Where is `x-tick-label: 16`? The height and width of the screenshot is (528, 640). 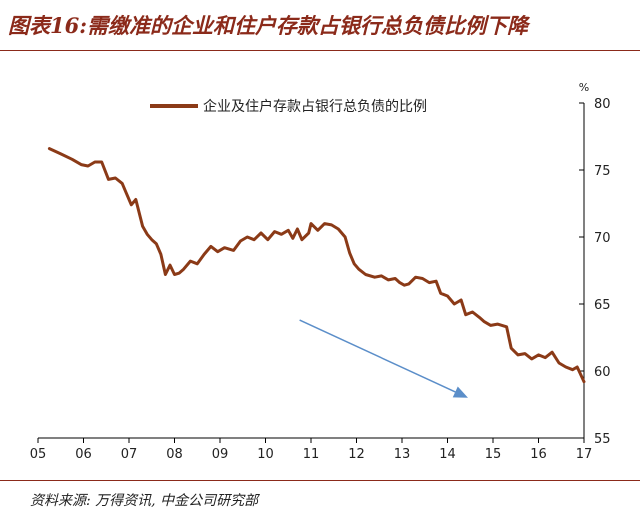 x-tick-label: 16 is located at coordinates (538, 454).